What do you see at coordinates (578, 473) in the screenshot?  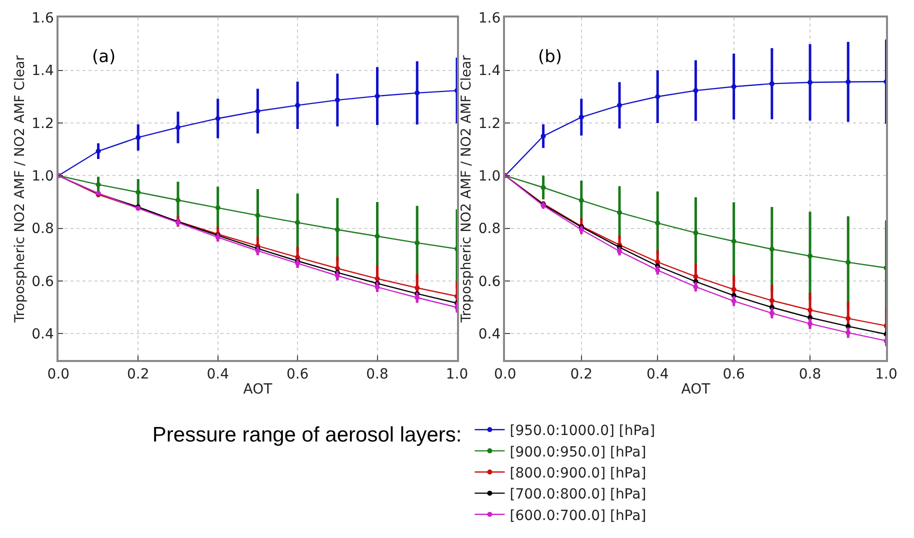 I see `legend-label: [800.0:900.0] [hPa]` at bounding box center [578, 473].